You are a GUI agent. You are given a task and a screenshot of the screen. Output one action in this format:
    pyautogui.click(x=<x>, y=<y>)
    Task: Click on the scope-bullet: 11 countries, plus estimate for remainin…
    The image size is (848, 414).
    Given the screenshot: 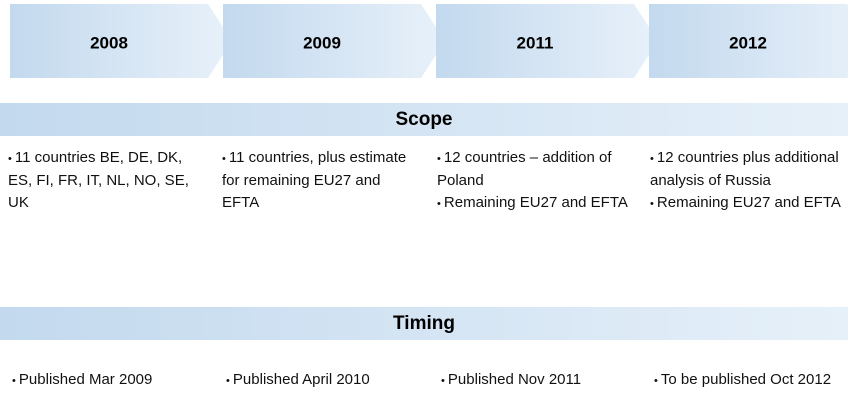 What is the action you would take?
    pyautogui.click(x=319, y=180)
    